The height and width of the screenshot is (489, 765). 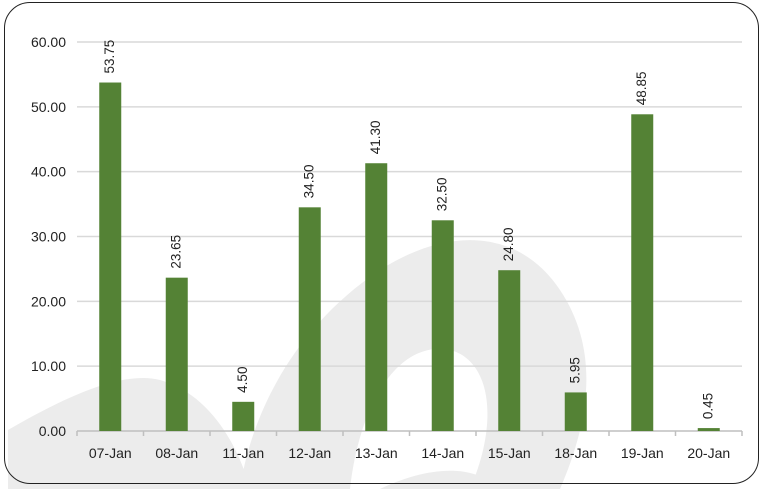 I want to click on y-tick-label: 10.00, so click(x=48, y=366).